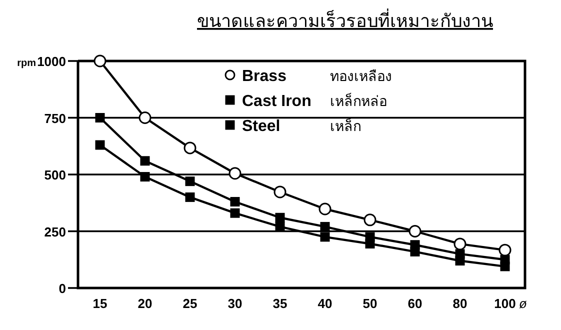  What do you see at coordinates (55, 232) in the screenshot?
I see `y-tick-label: 250` at bounding box center [55, 232].